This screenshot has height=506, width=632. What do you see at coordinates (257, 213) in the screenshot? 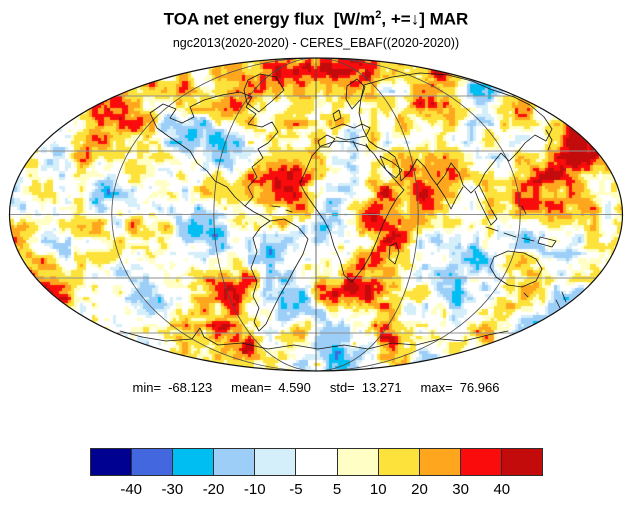
I see `coast-central-america` at bounding box center [257, 213].